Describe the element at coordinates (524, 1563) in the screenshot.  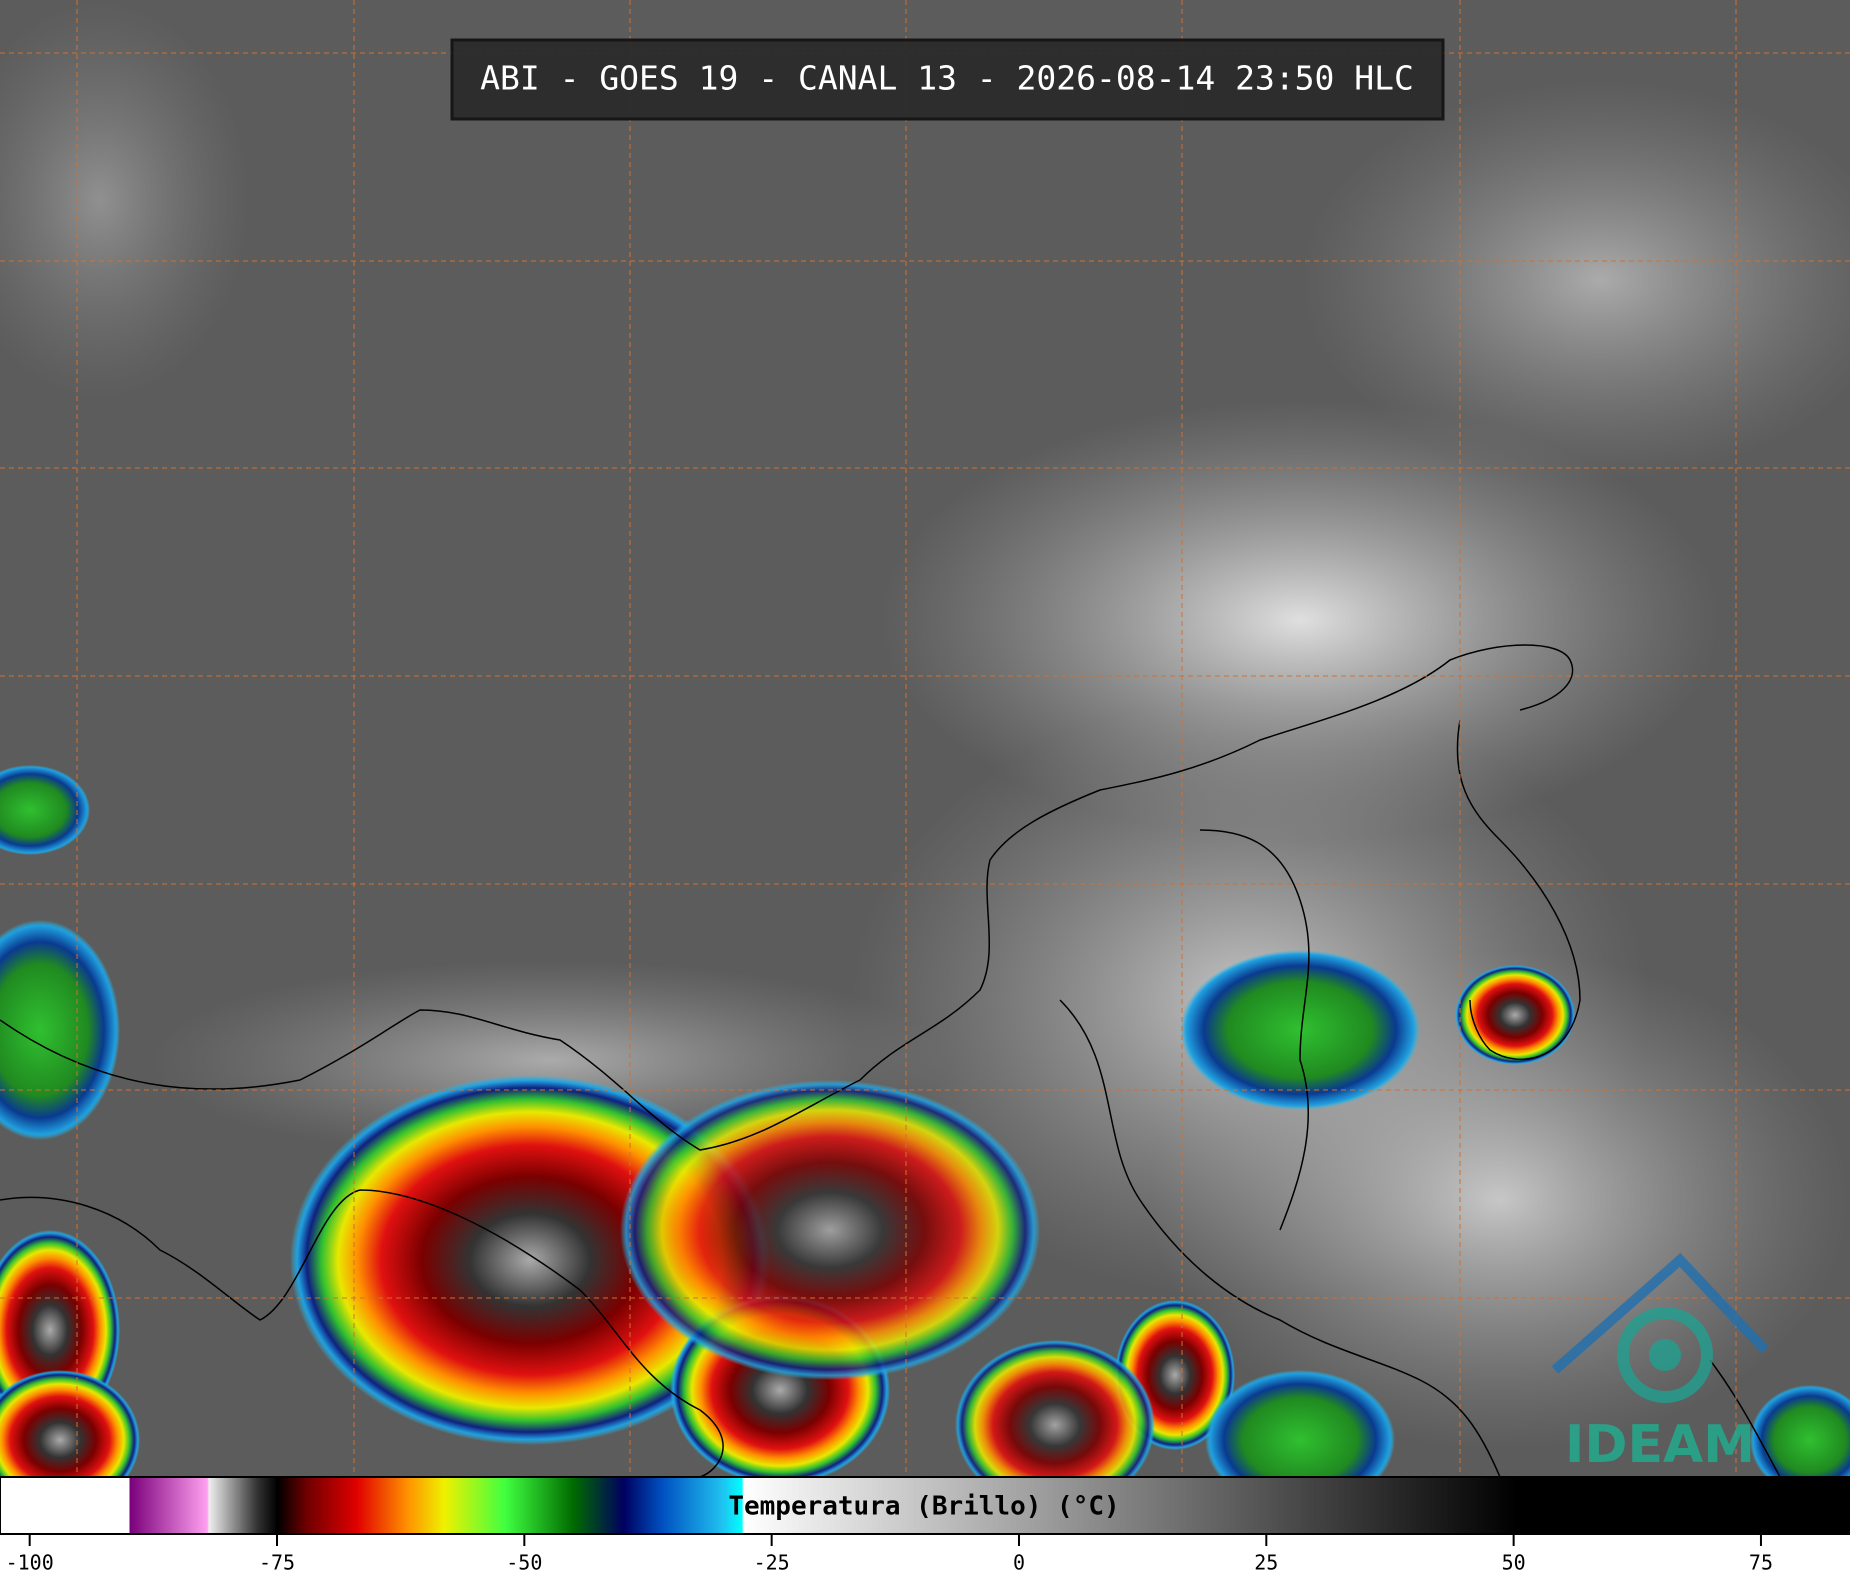
I see `colorbar-tick-label: -50` at that location.